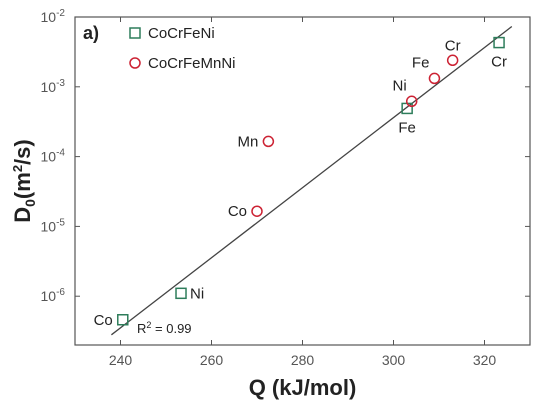  I want to click on point-circle-ni, so click(411, 101).